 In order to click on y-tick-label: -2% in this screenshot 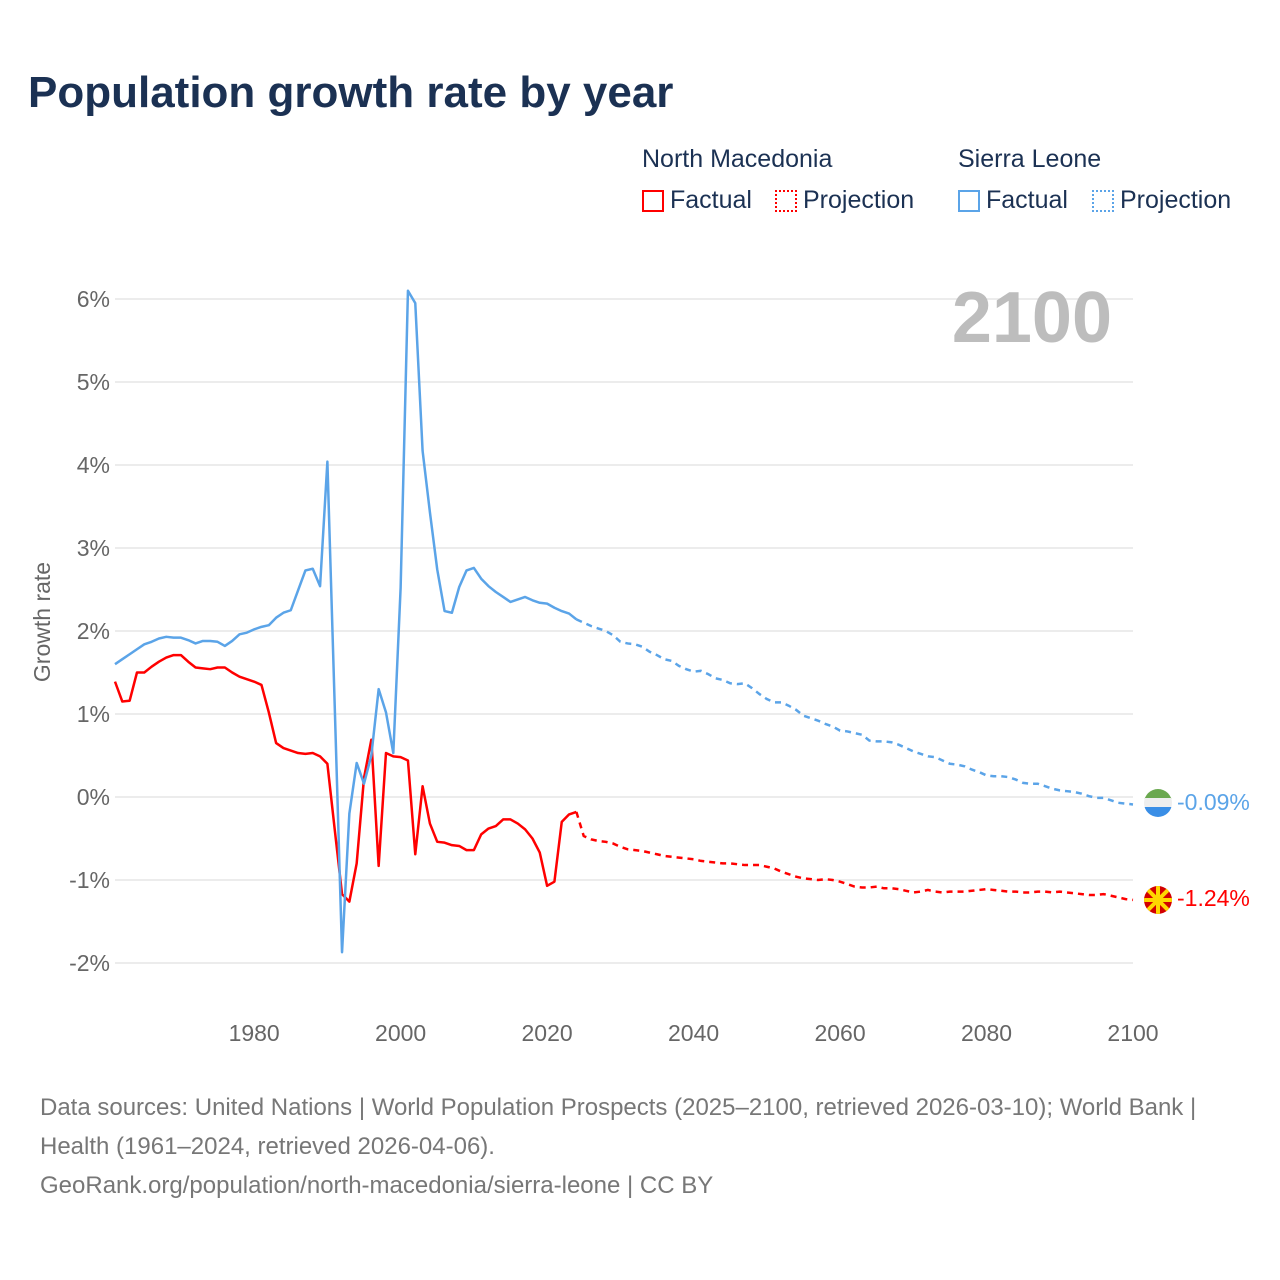, I will do `click(89, 963)`.